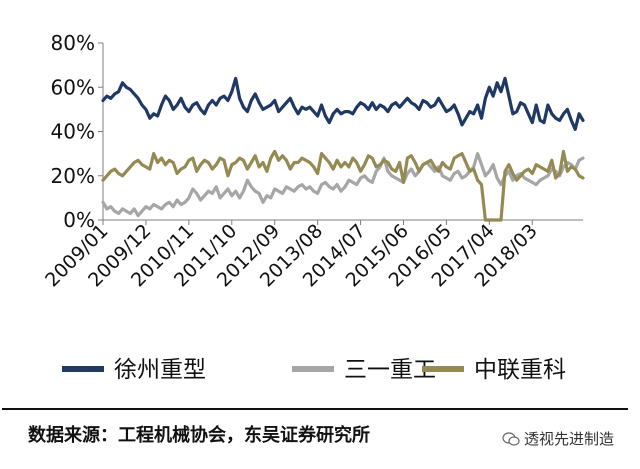 The height and width of the screenshot is (469, 640). I want to click on legend-label: 三一重工, so click(390, 370).